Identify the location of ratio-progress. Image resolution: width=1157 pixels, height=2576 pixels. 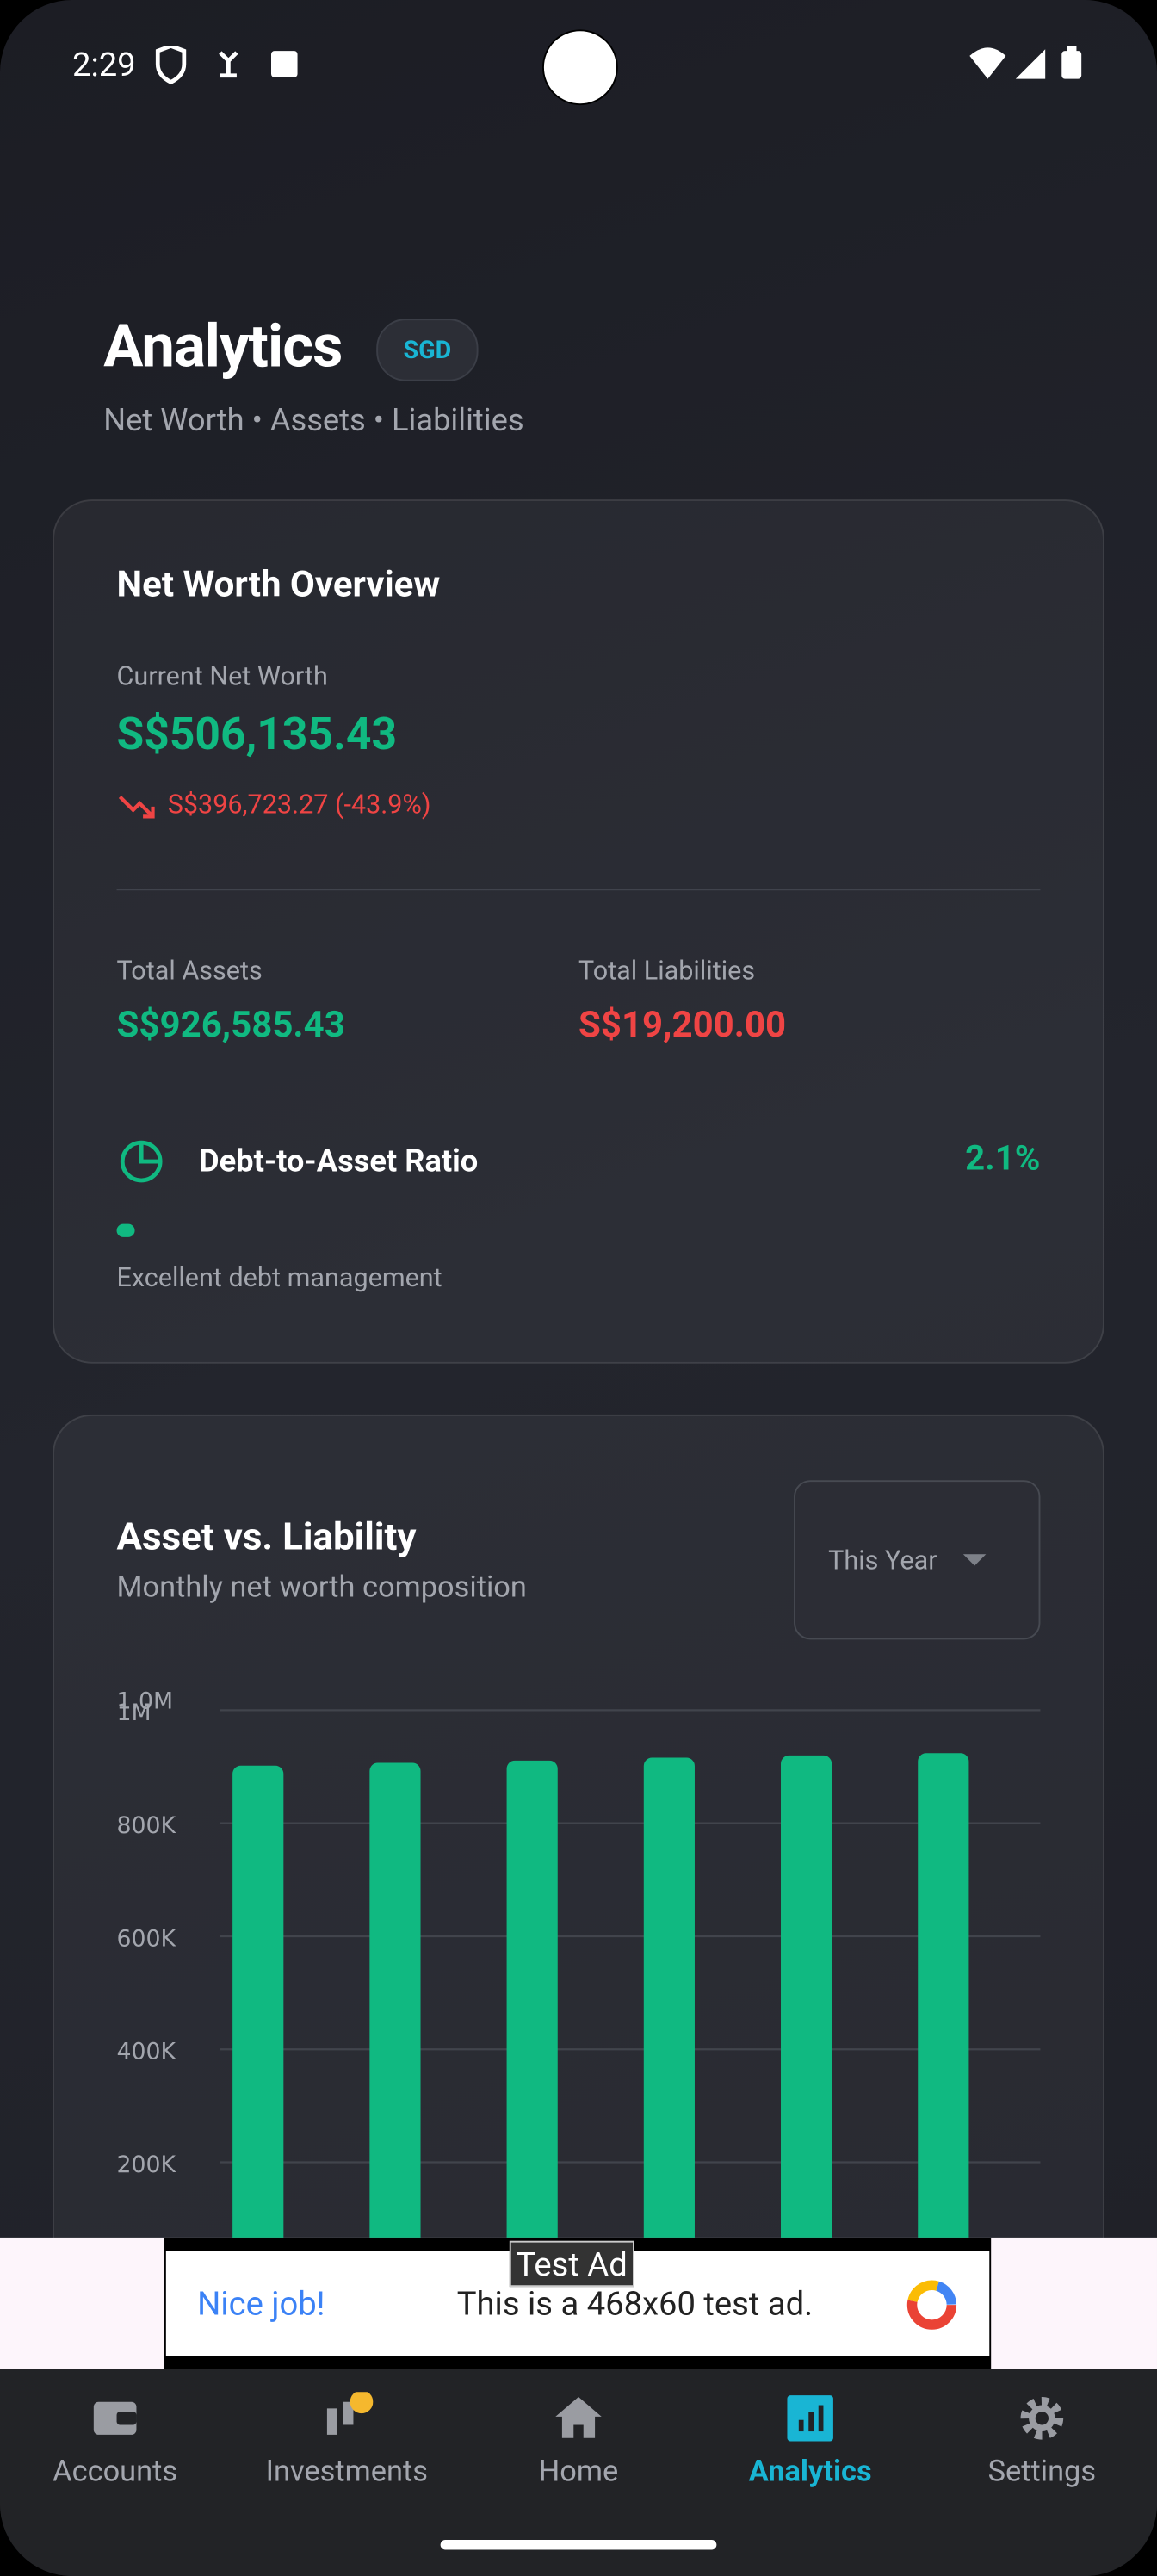
(126, 1230).